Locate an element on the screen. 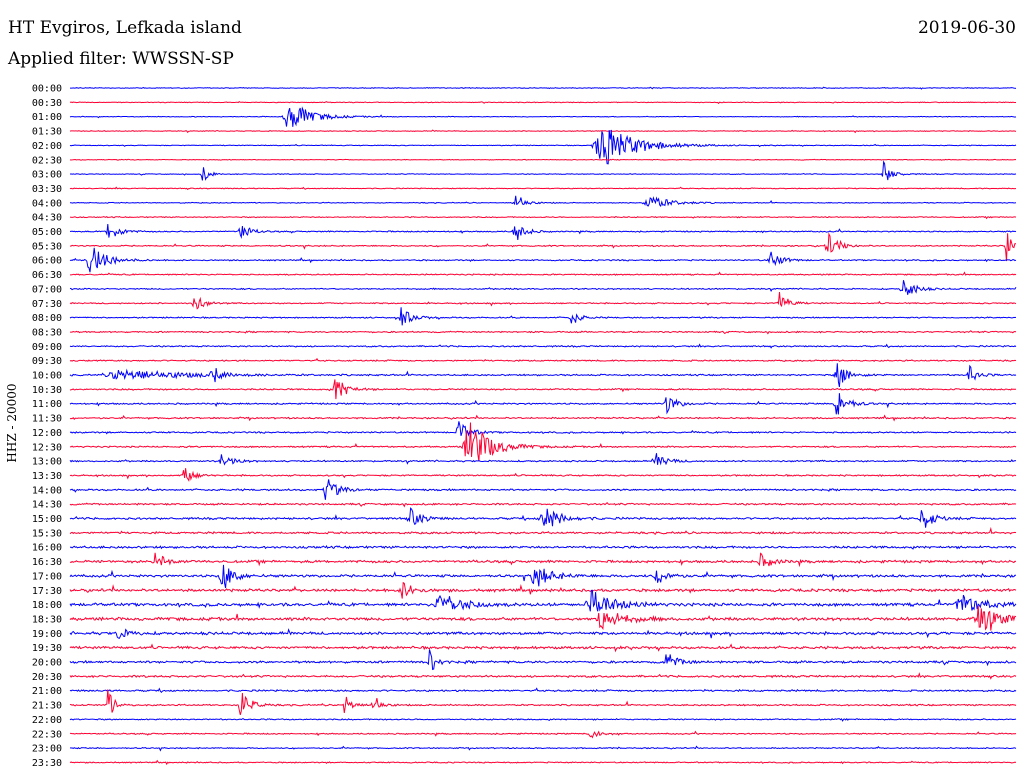 The height and width of the screenshot is (780, 1024). filter-label: Applied filter: WWSSN-SP is located at coordinates (121, 59).